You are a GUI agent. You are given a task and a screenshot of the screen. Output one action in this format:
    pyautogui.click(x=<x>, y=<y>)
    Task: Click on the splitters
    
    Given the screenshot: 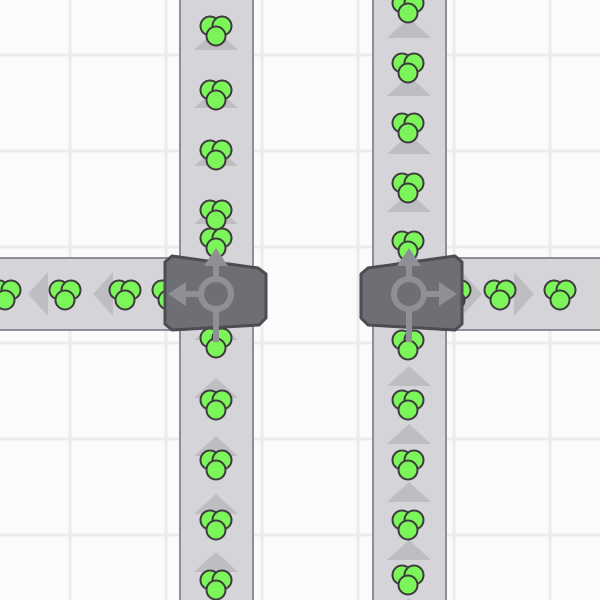 What is the action you would take?
    pyautogui.click(x=313, y=295)
    